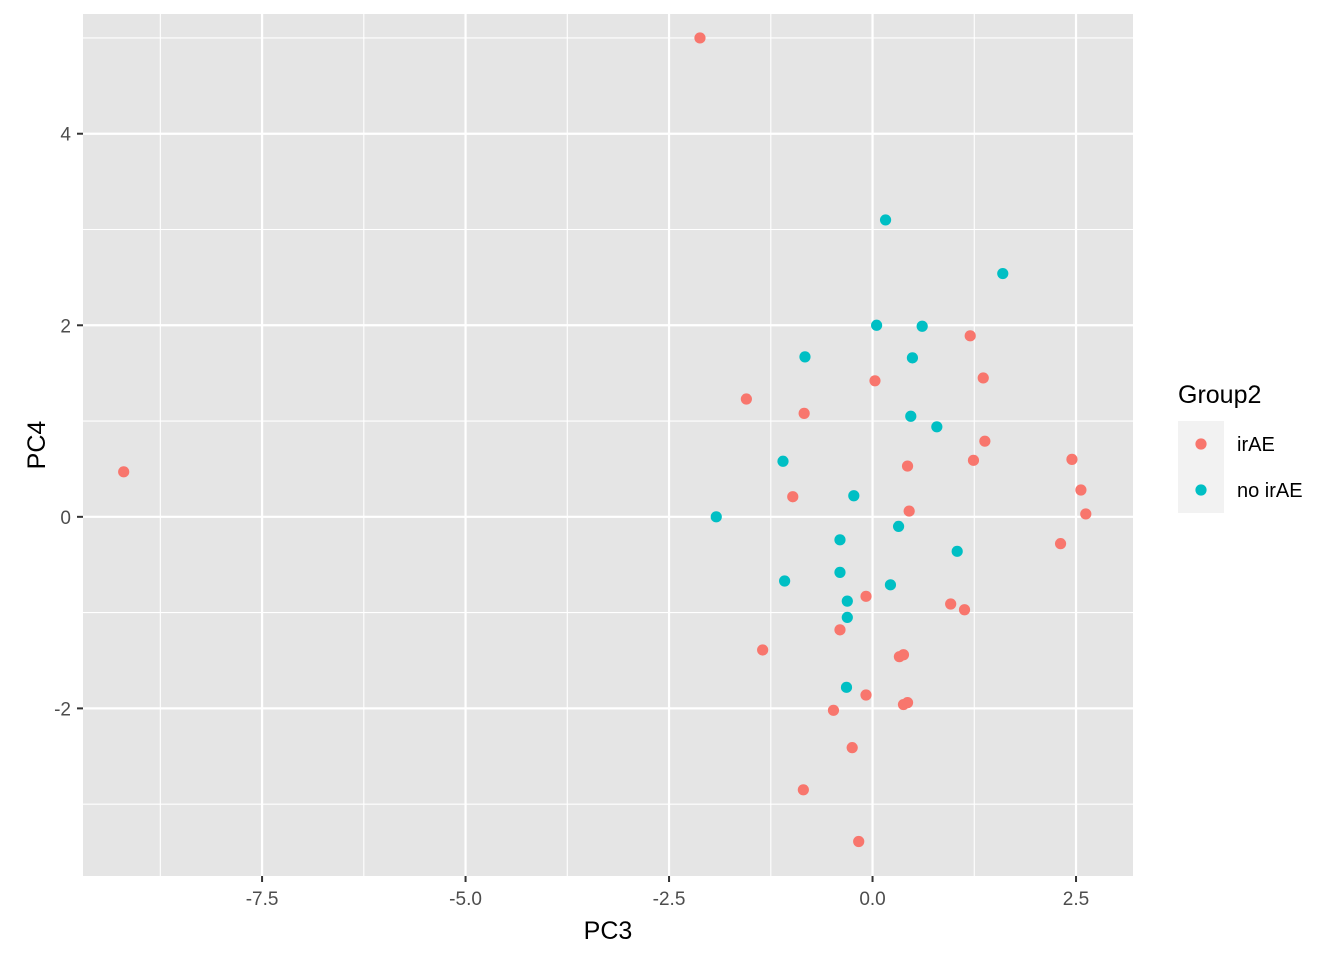 The height and width of the screenshot is (960, 1344). What do you see at coordinates (1240, 467) in the screenshot?
I see `legend-items: irAE no irAE` at bounding box center [1240, 467].